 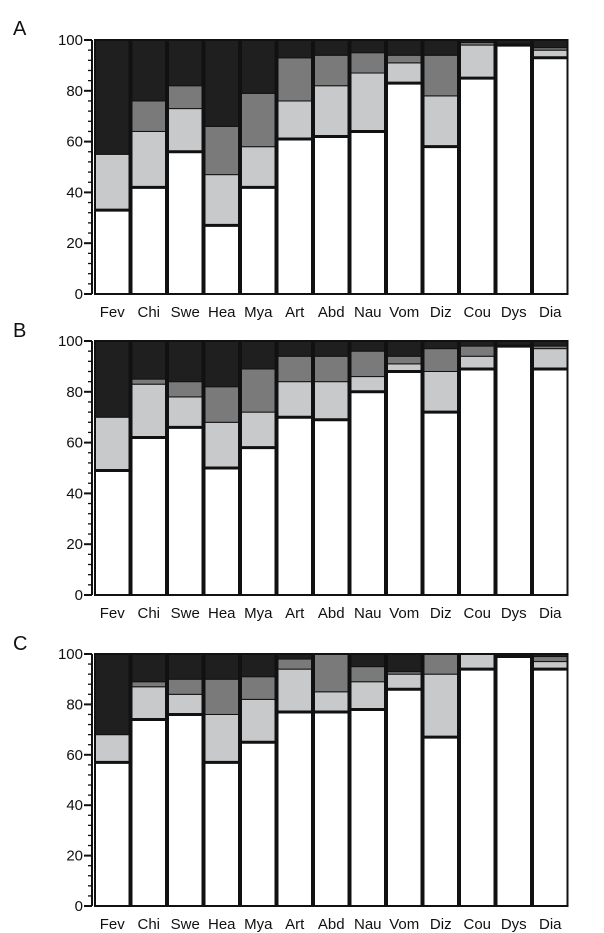 I want to click on x-tick-label: Chi, so click(x=148, y=924).